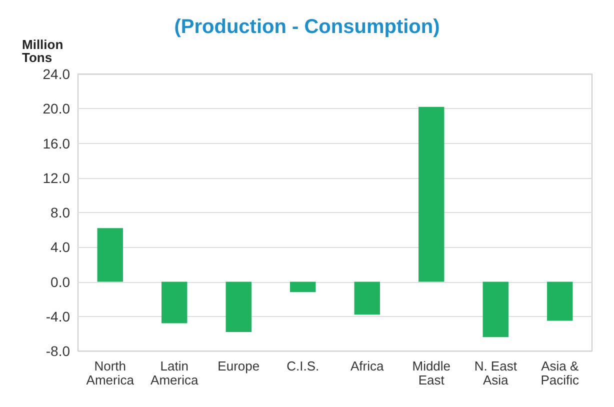  Describe the element at coordinates (56, 143) in the screenshot. I see `y-tick-label: 16.0` at that location.